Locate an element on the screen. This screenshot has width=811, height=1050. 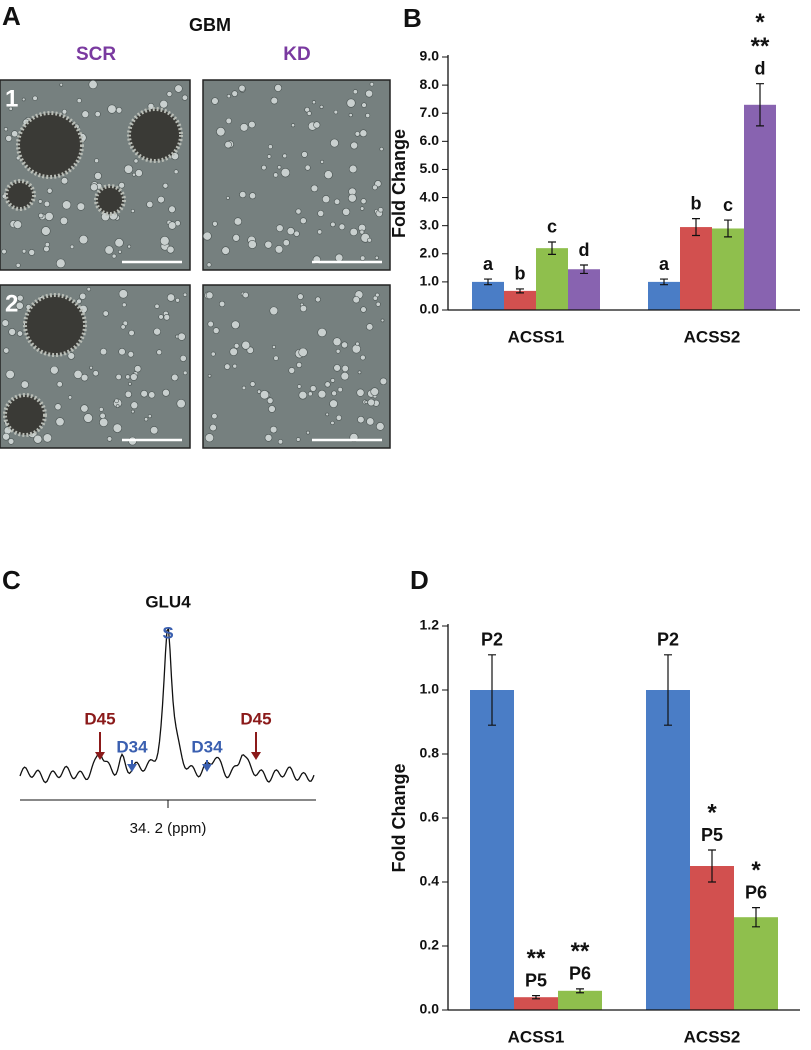
y-tick-label: 1.2 is located at coordinates (430, 625).